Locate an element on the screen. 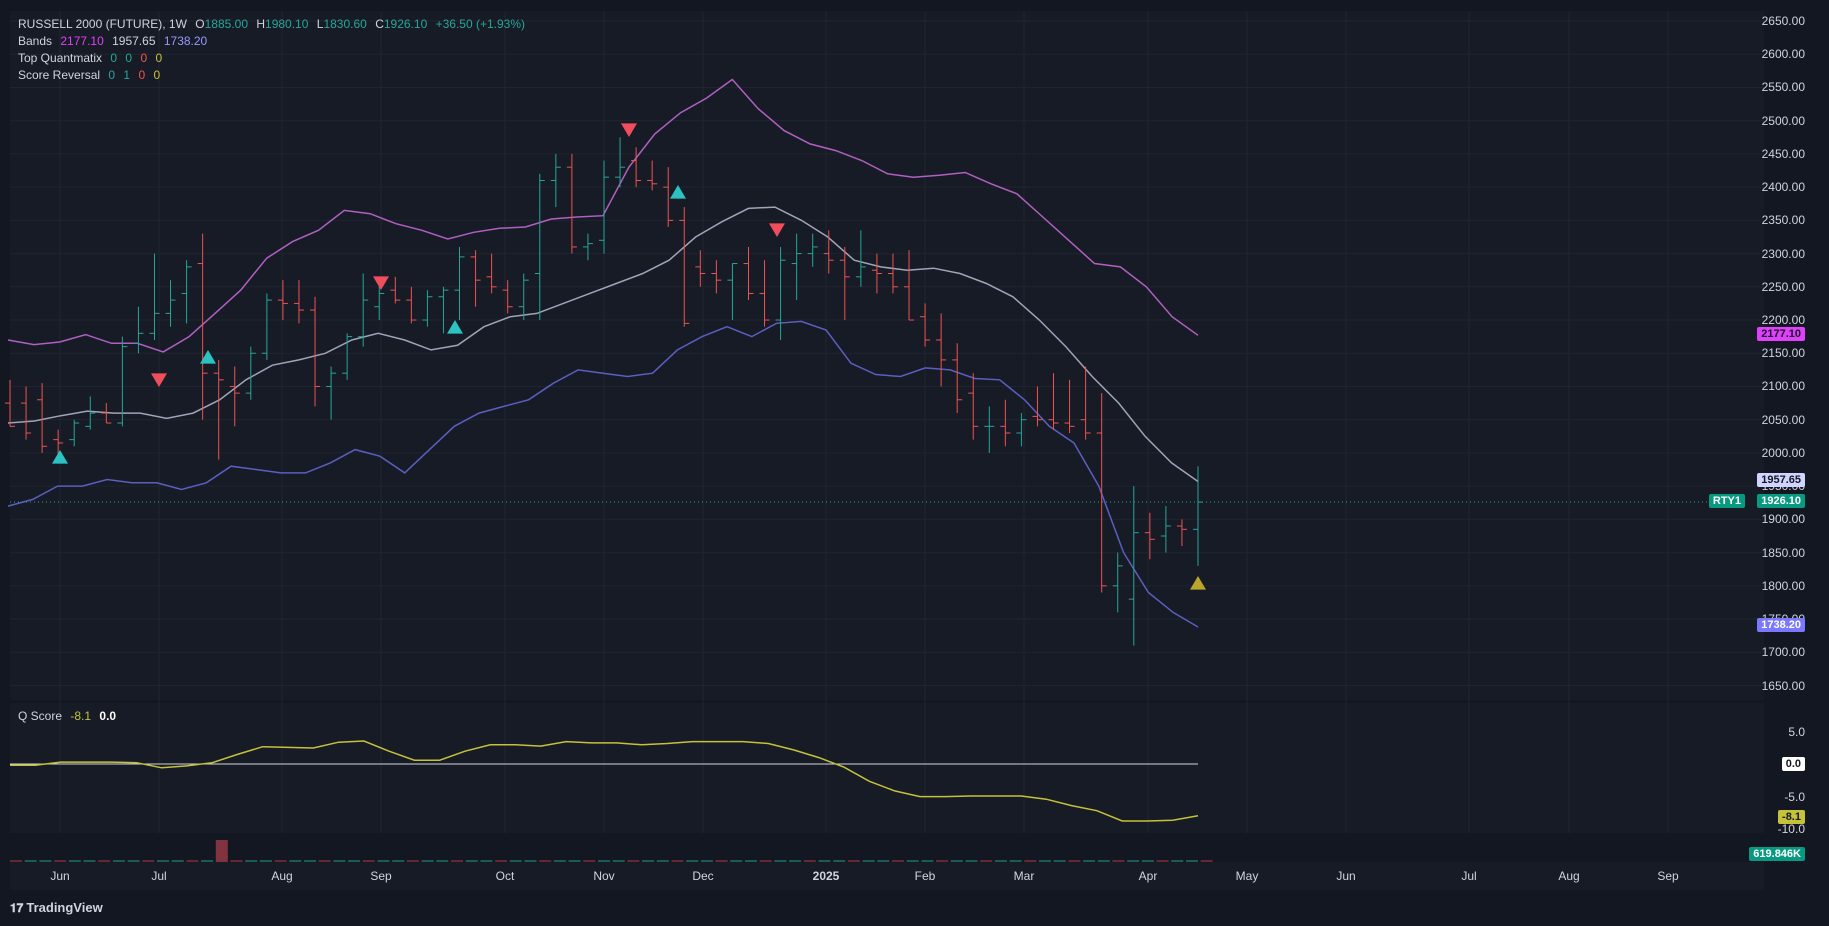 This screenshot has height=926, width=1829. last-price-badge: 1926.10 is located at coordinates (1781, 501).